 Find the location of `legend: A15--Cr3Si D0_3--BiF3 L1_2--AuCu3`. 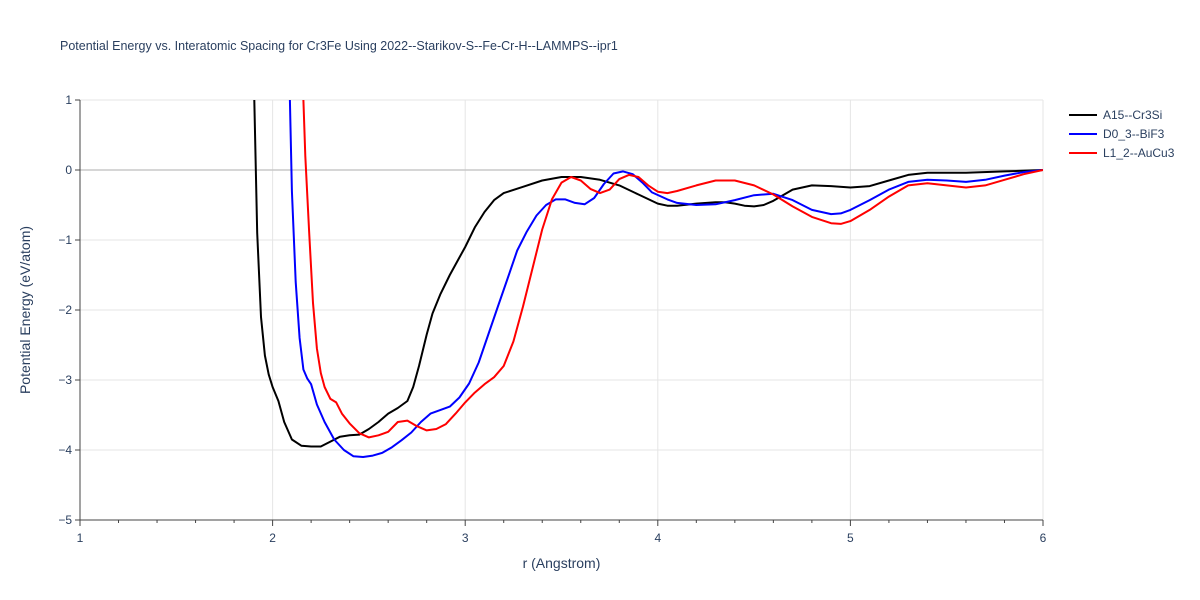

legend: A15--Cr3Si D0_3--BiF3 L1_2--AuCu3 is located at coordinates (1122, 134).